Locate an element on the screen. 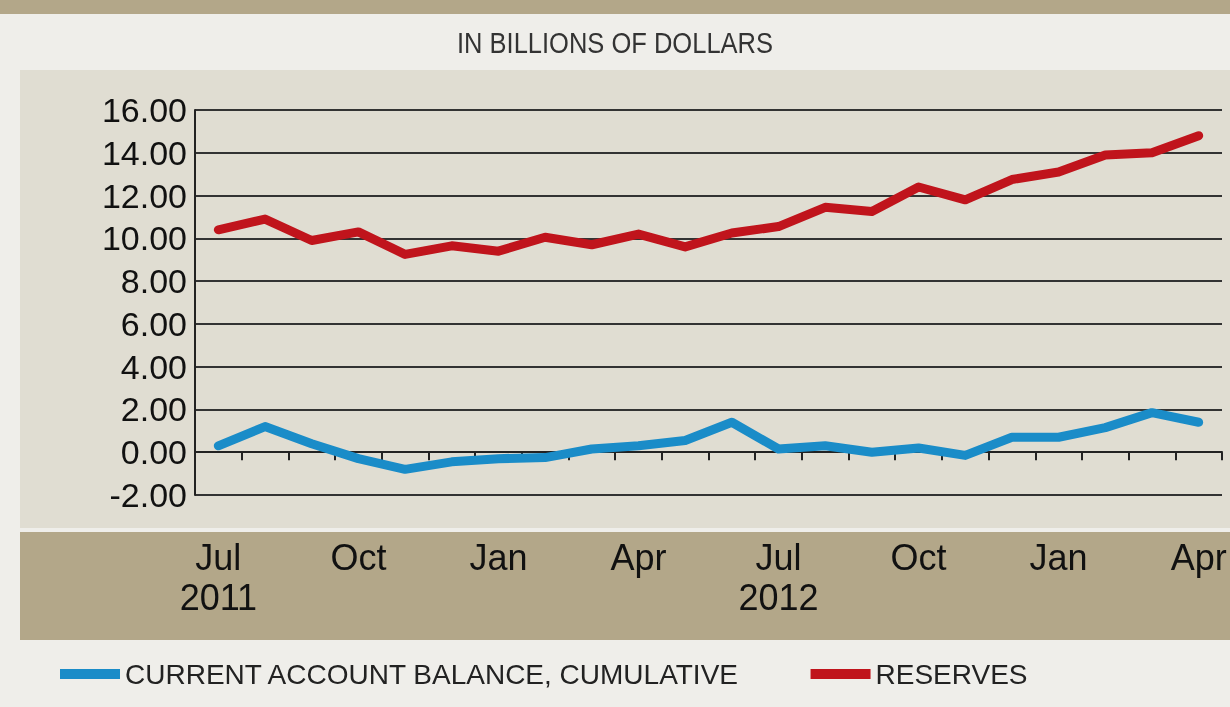 Image resolution: width=1230 pixels, height=707 pixels. legend-label: RESERVES is located at coordinates (951, 674).